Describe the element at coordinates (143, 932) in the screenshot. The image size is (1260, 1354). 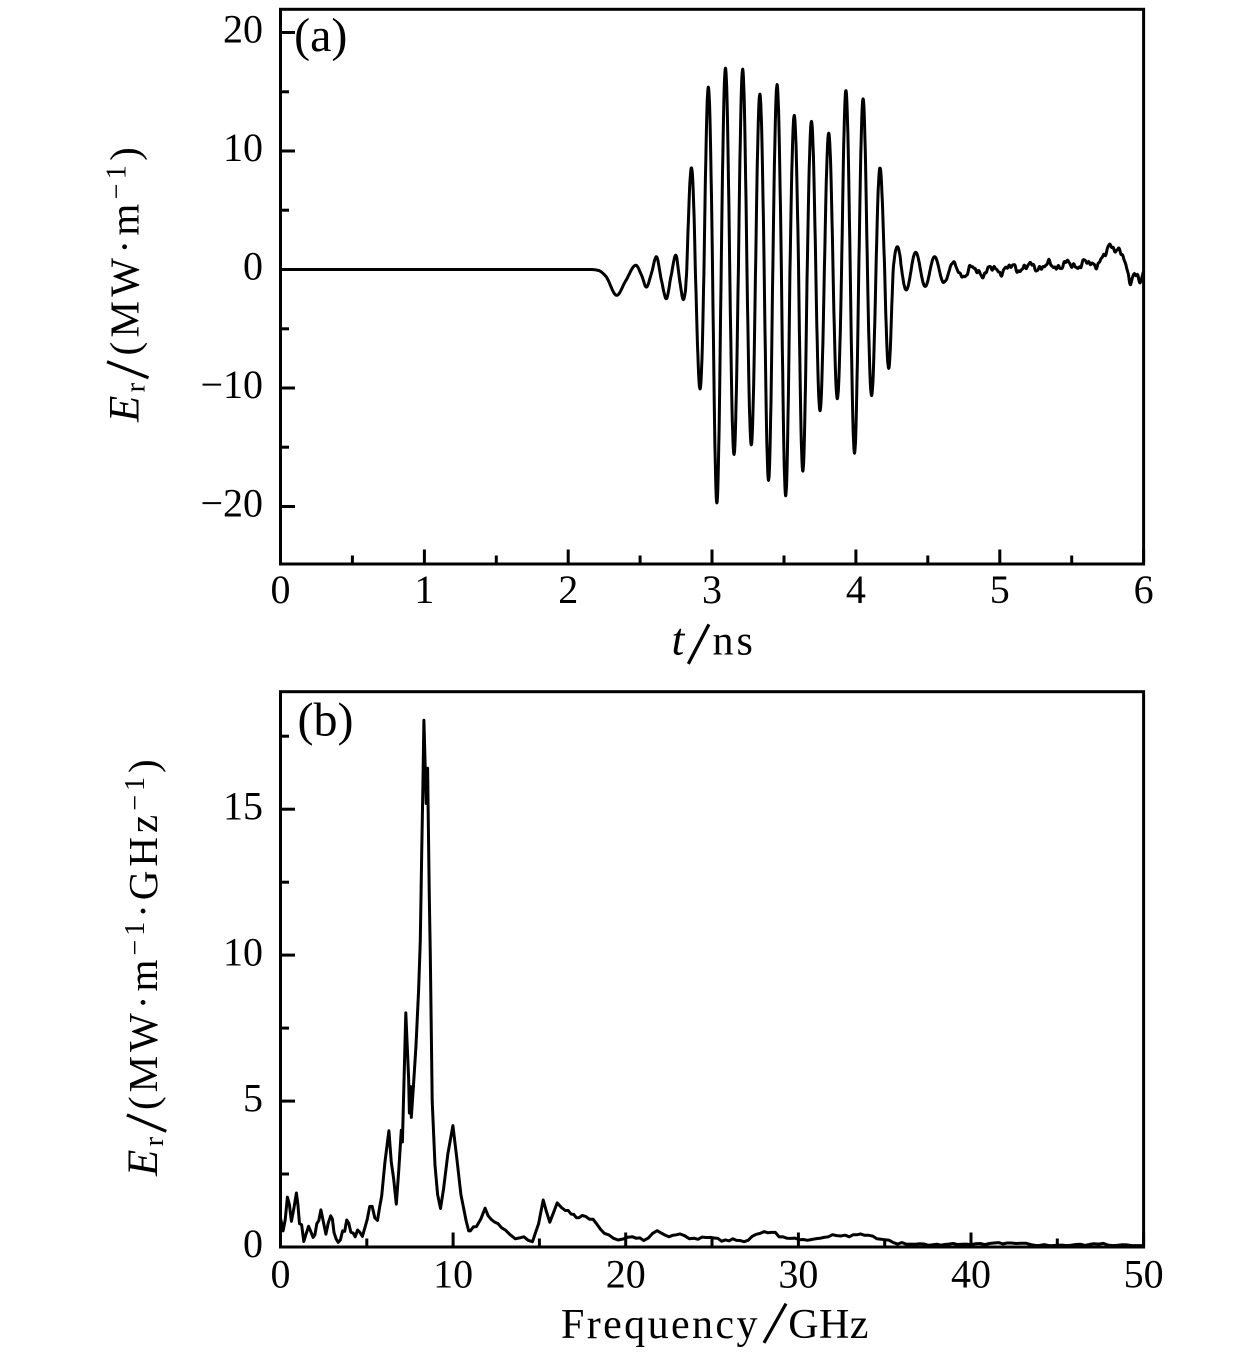
I see `svg-text: (MW·m−1·GHz−1)` at that location.